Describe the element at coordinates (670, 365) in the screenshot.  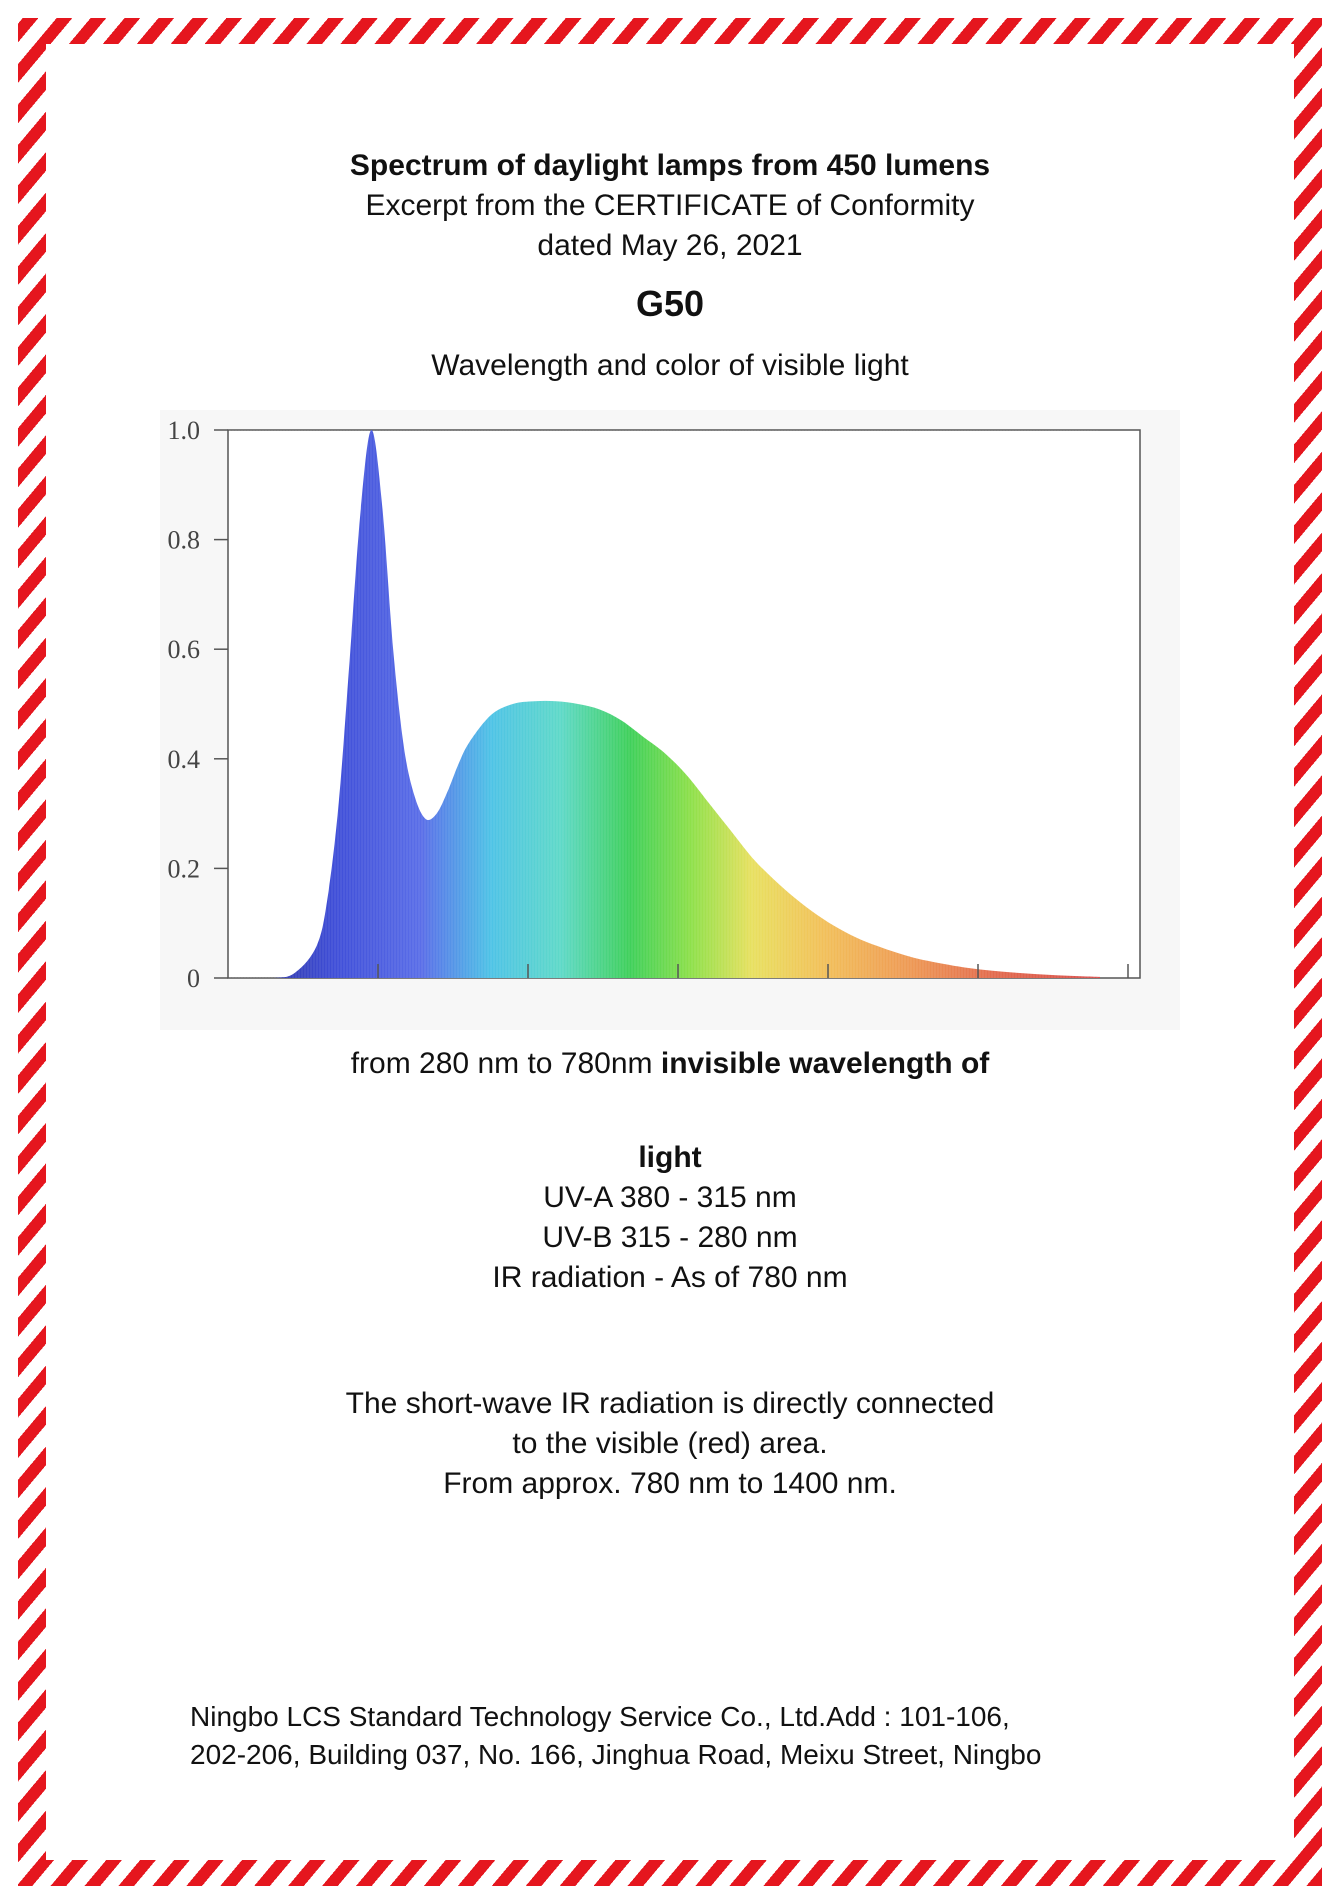
I see `chart-subtitle: Wavelength and color of visible light` at that location.